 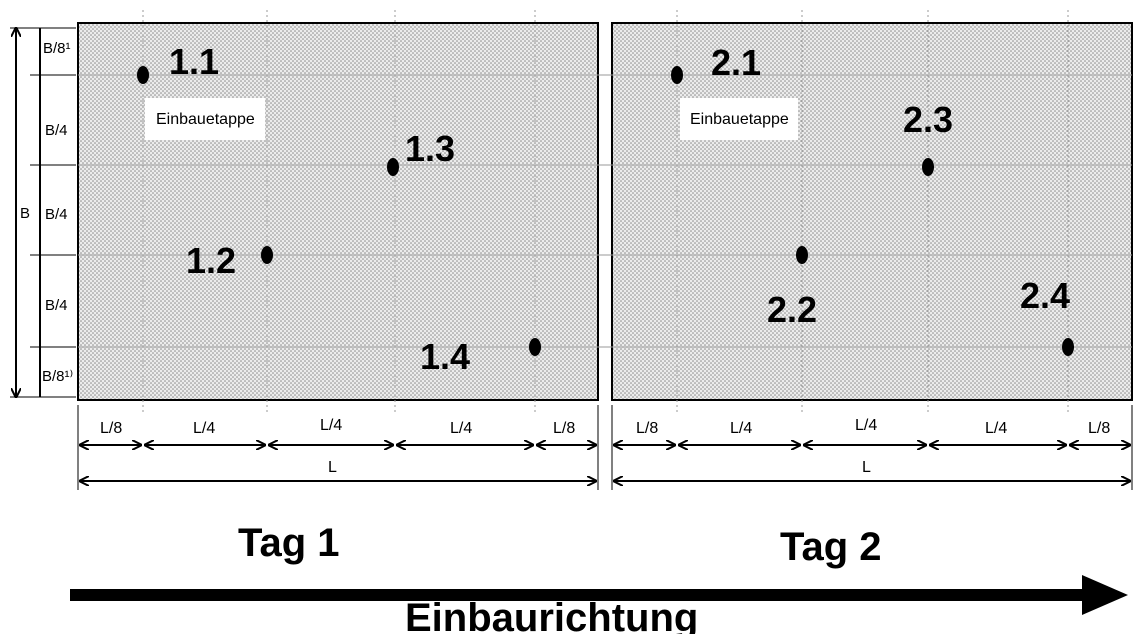 What do you see at coordinates (57, 48) in the screenshot?
I see `b8-top-label: B/8¹` at bounding box center [57, 48].